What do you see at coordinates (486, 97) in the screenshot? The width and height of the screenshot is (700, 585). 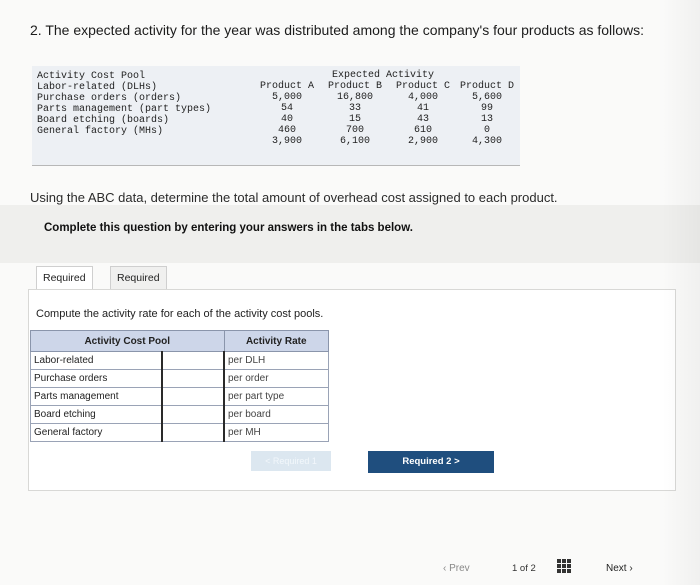 I see `product-value: 5,600` at bounding box center [486, 97].